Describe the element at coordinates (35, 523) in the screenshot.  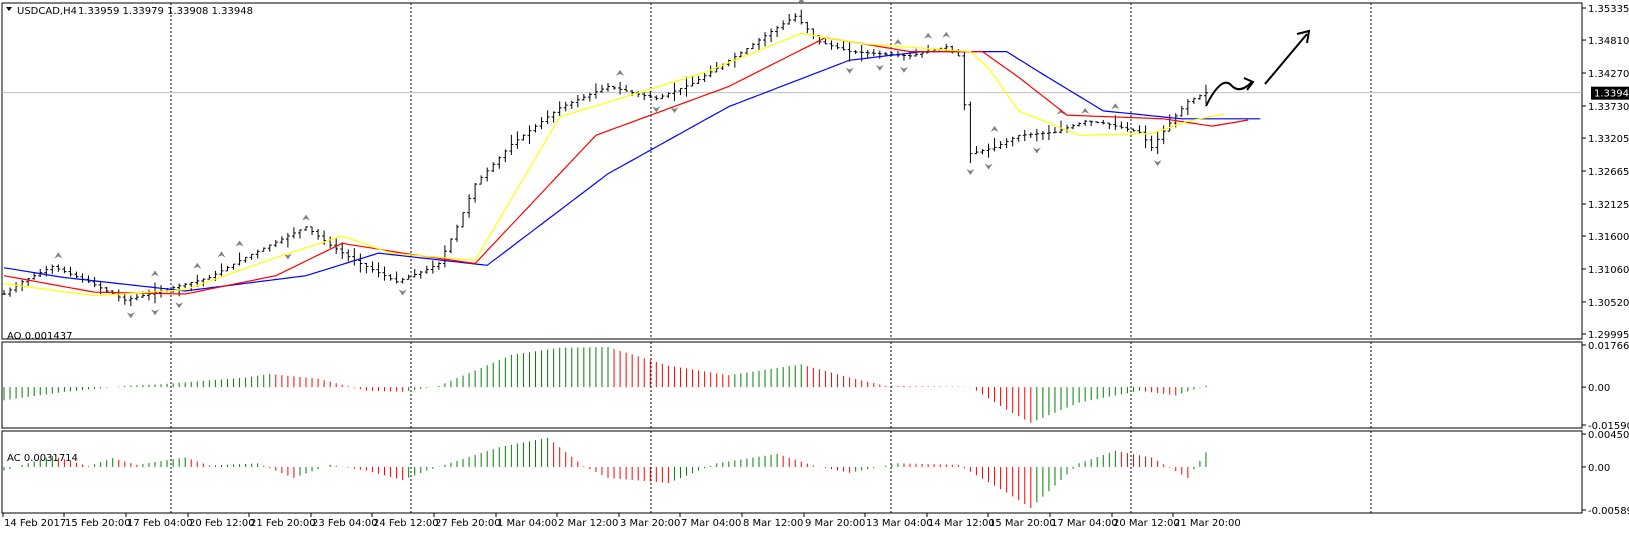
I see `time-axis-label: 14 Feb 2017` at that location.